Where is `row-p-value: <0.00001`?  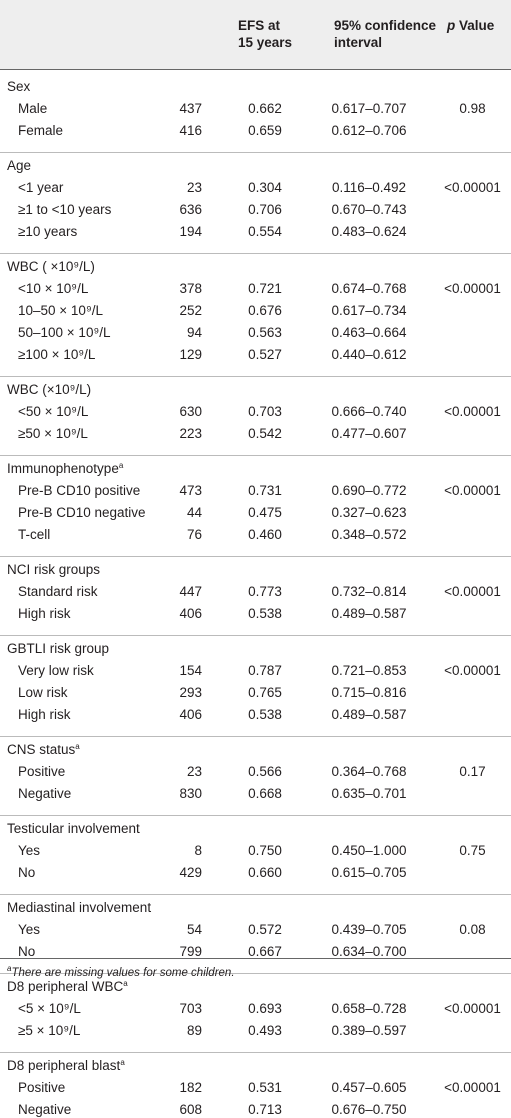 row-p-value: <0.00001 is located at coordinates (472, 490).